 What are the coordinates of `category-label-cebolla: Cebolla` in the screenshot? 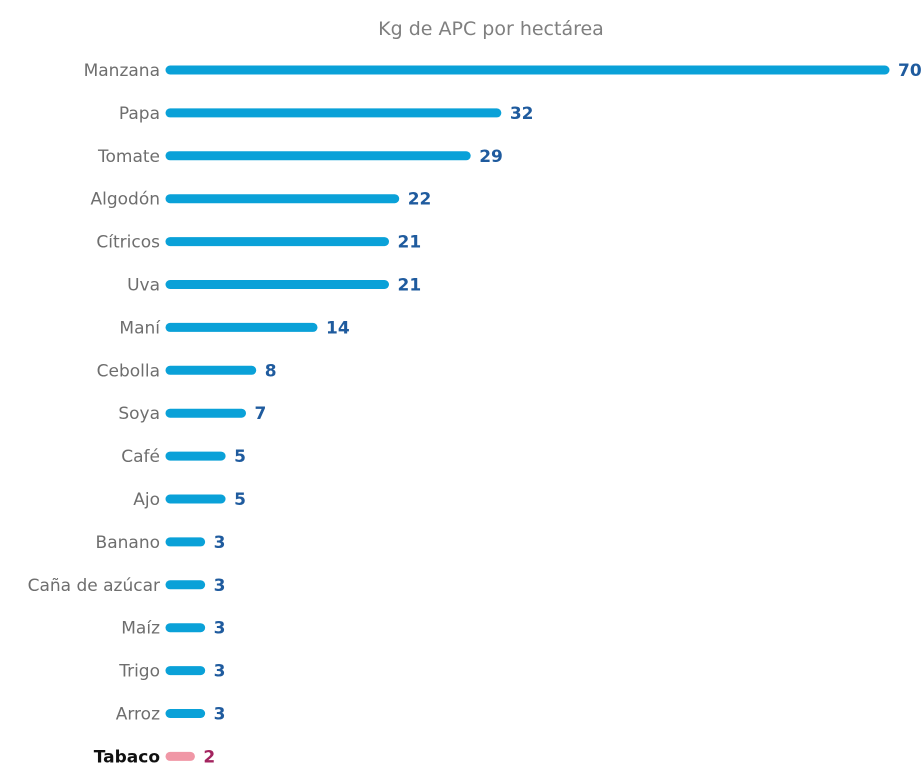 It's located at (128, 371).